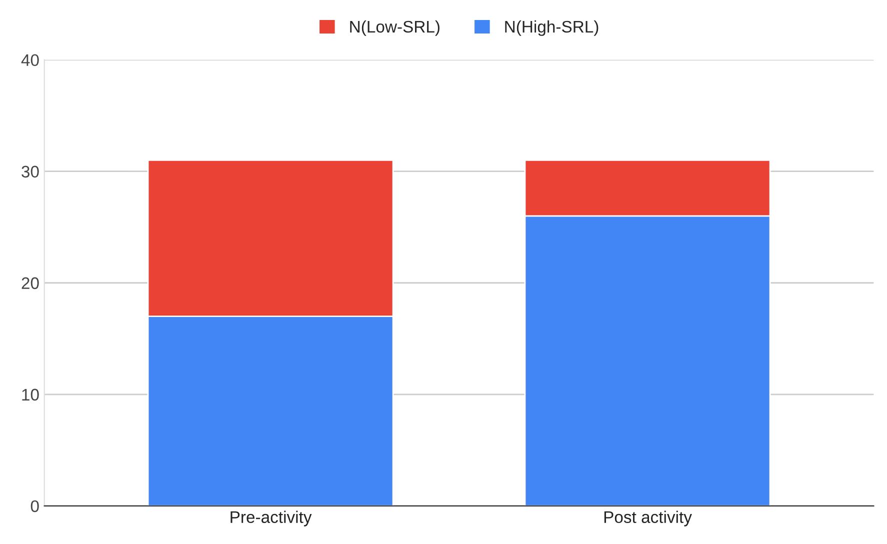 The width and height of the screenshot is (887, 544). I want to click on y-tick-label: 30, so click(30, 172).